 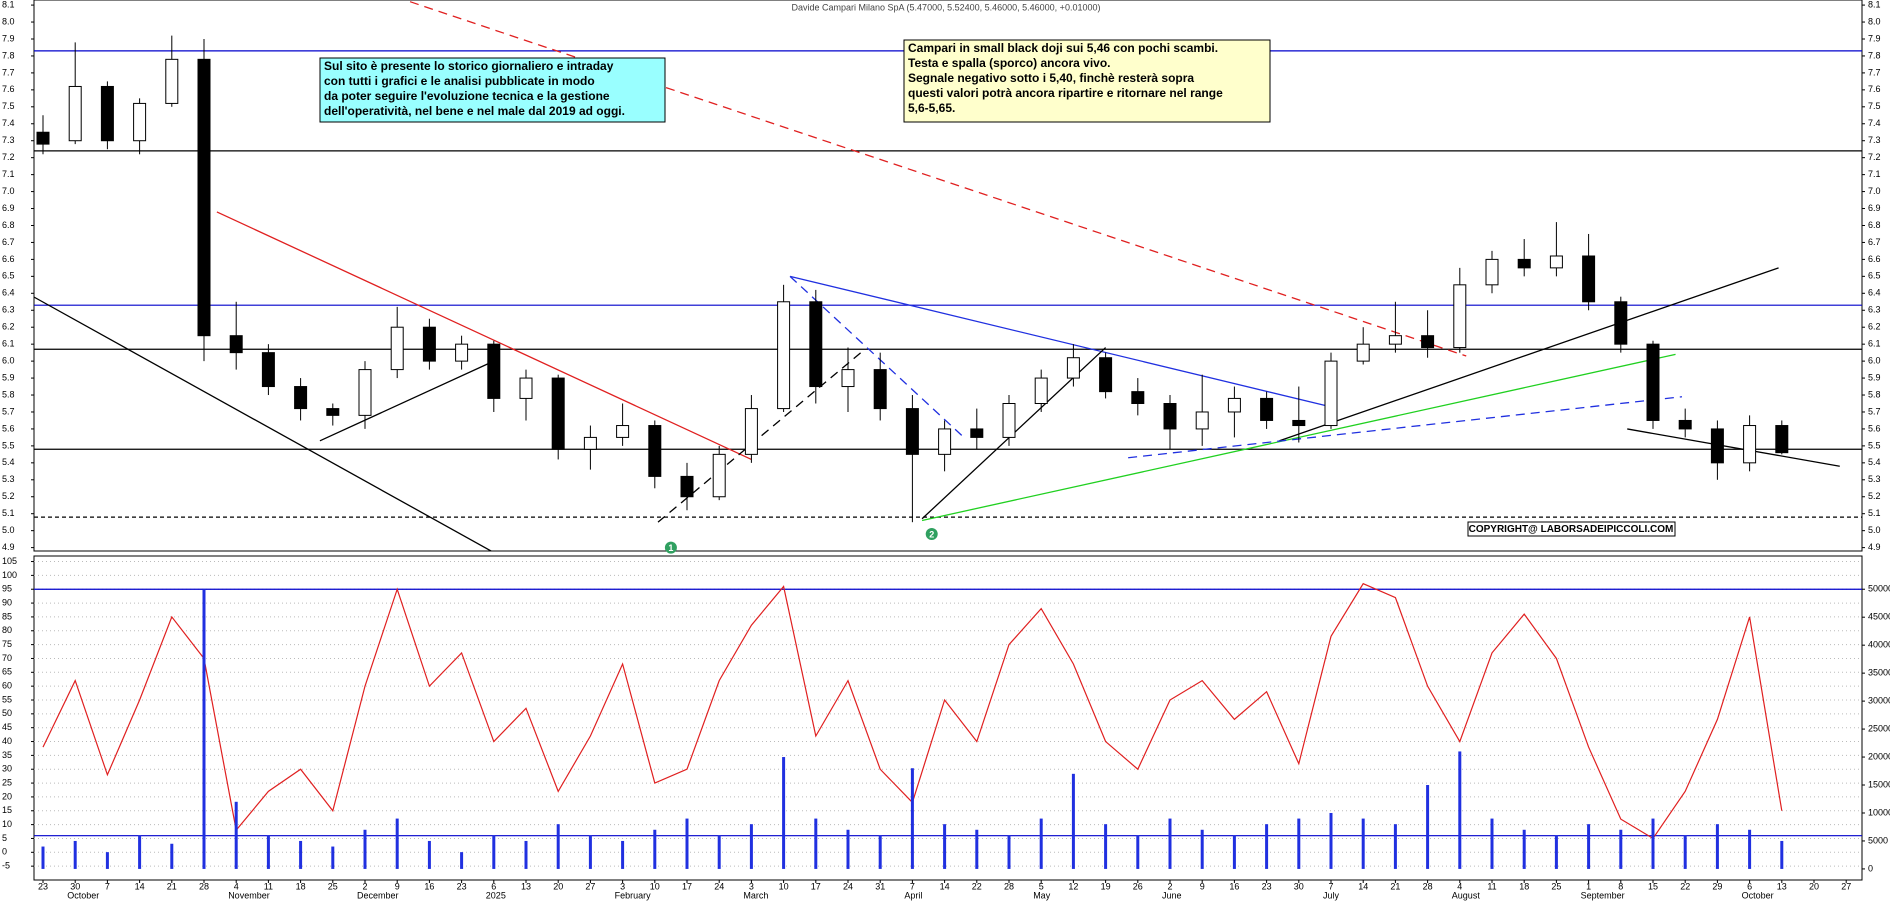 What do you see at coordinates (913, 895) in the screenshot?
I see `month-label: April` at bounding box center [913, 895].